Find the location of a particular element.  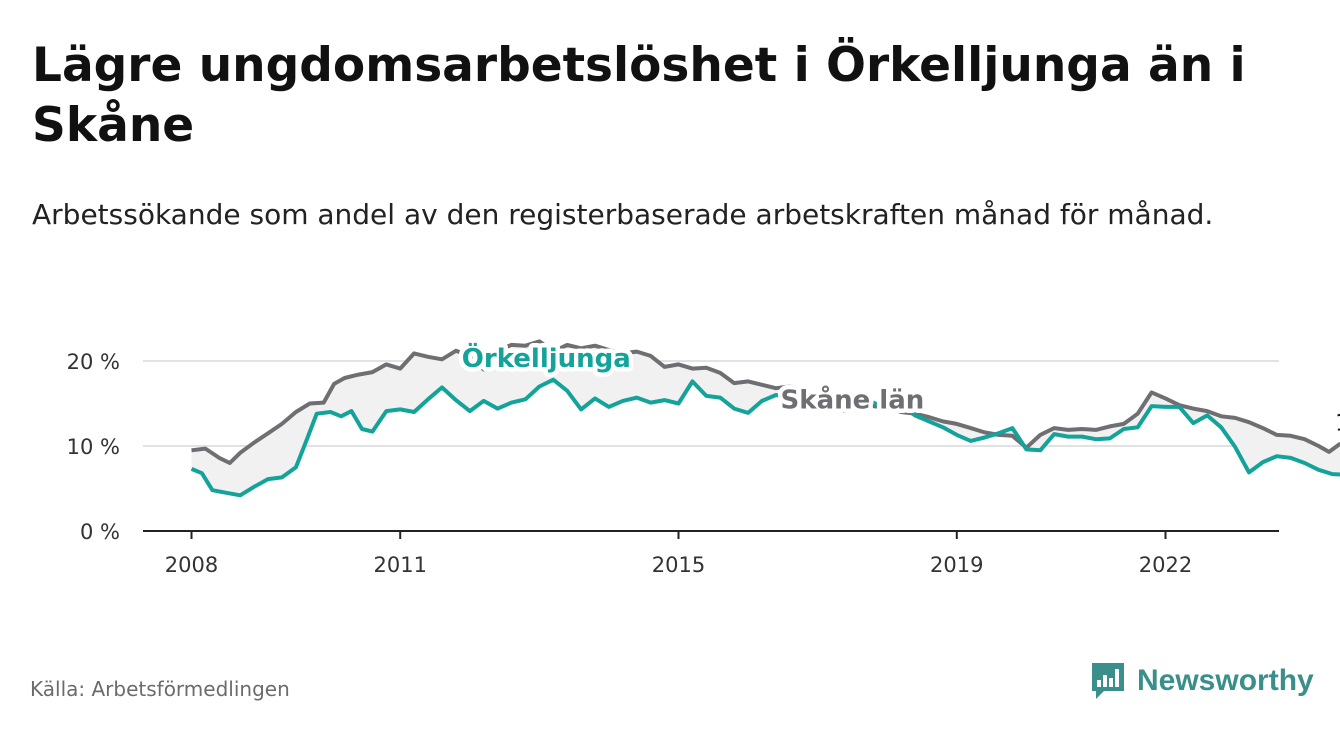

y-tick-label: 10 % is located at coordinates (93, 447).